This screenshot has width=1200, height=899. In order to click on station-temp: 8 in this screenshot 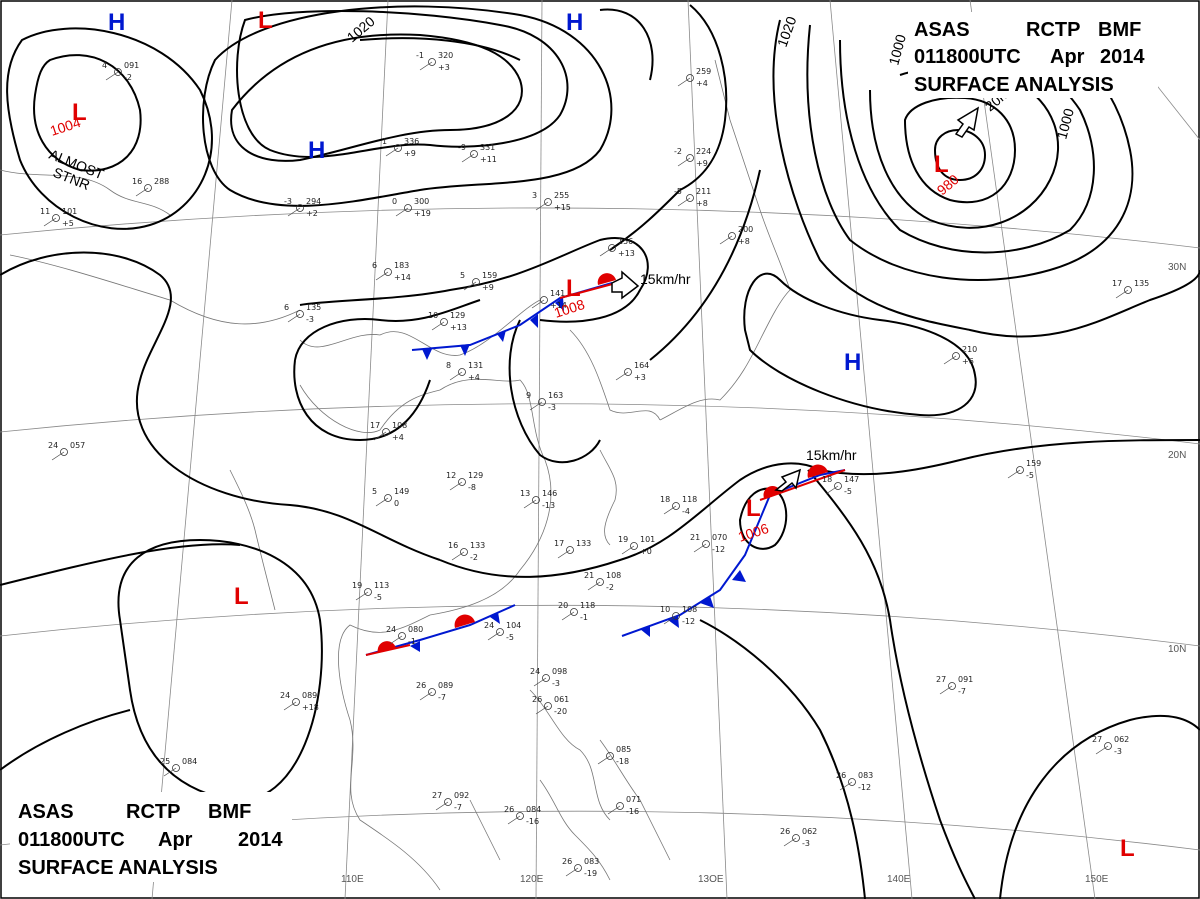, I will do `click(448, 365)`.